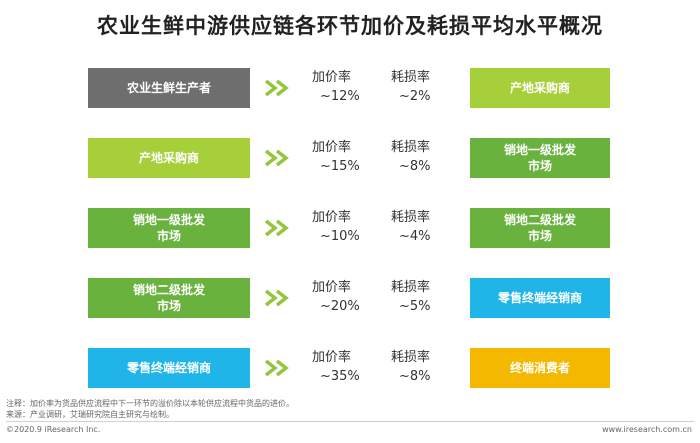  What do you see at coordinates (169, 88) in the screenshot?
I see `from-stage-box: 农业生鲜生产者` at bounding box center [169, 88].